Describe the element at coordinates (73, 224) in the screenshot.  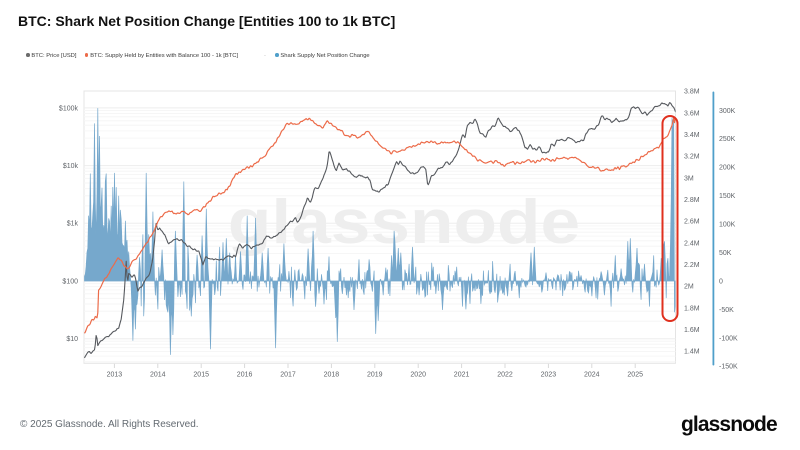
I see `svg-text: $1k` at that location.